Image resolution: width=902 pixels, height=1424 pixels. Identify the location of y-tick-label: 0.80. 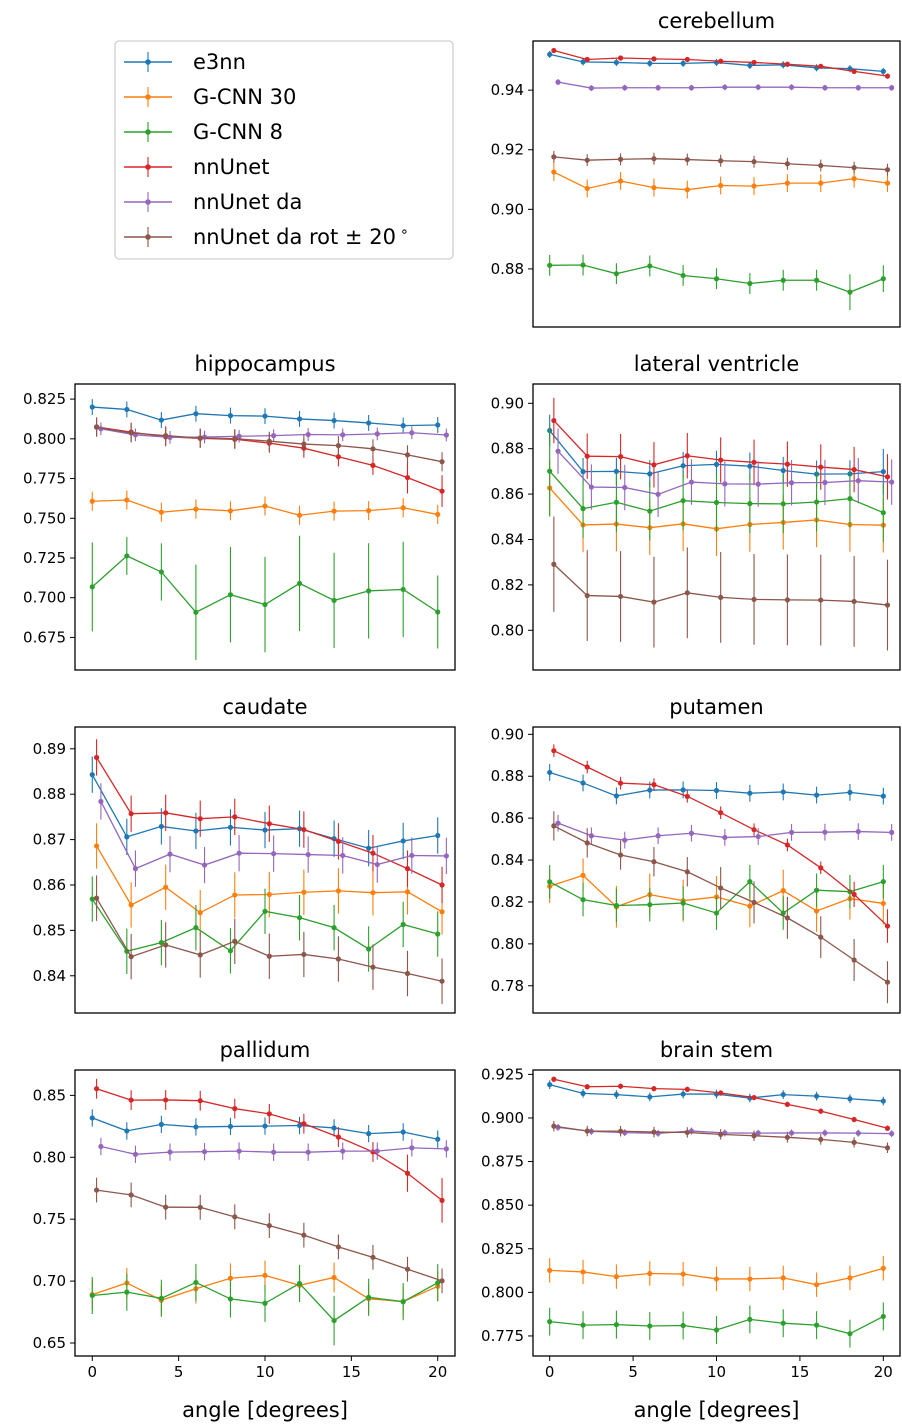
(507, 944).